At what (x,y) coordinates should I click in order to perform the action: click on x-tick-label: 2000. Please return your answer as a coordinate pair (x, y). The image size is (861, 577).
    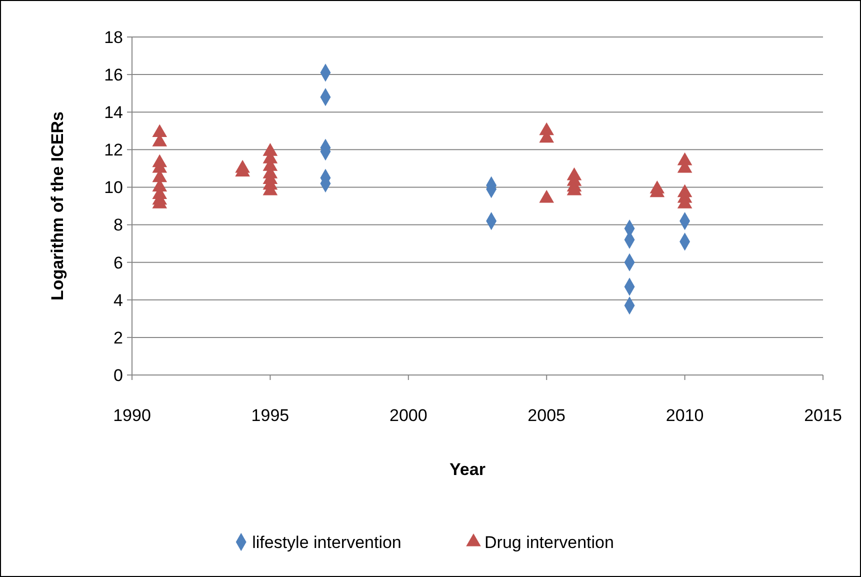
    Looking at the image, I should click on (408, 415).